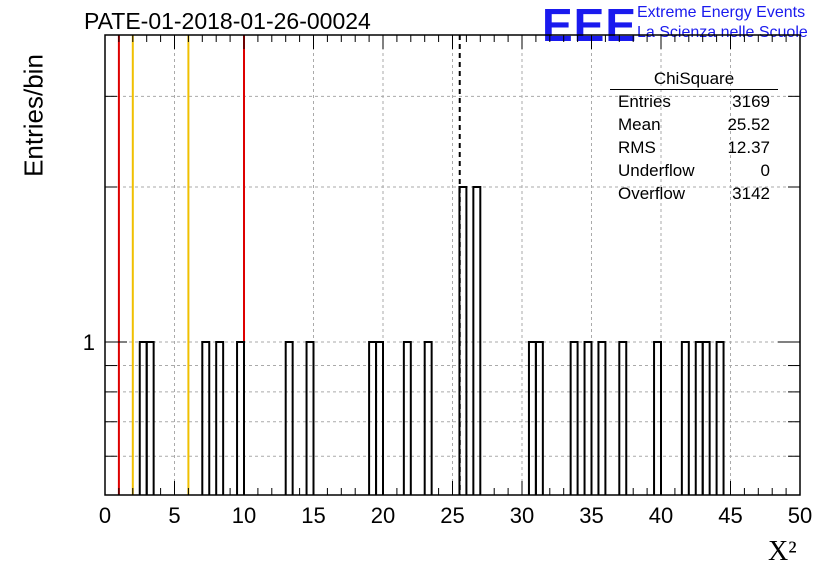 The image size is (836, 572). I want to click on stats-label: Overflow, so click(652, 193).